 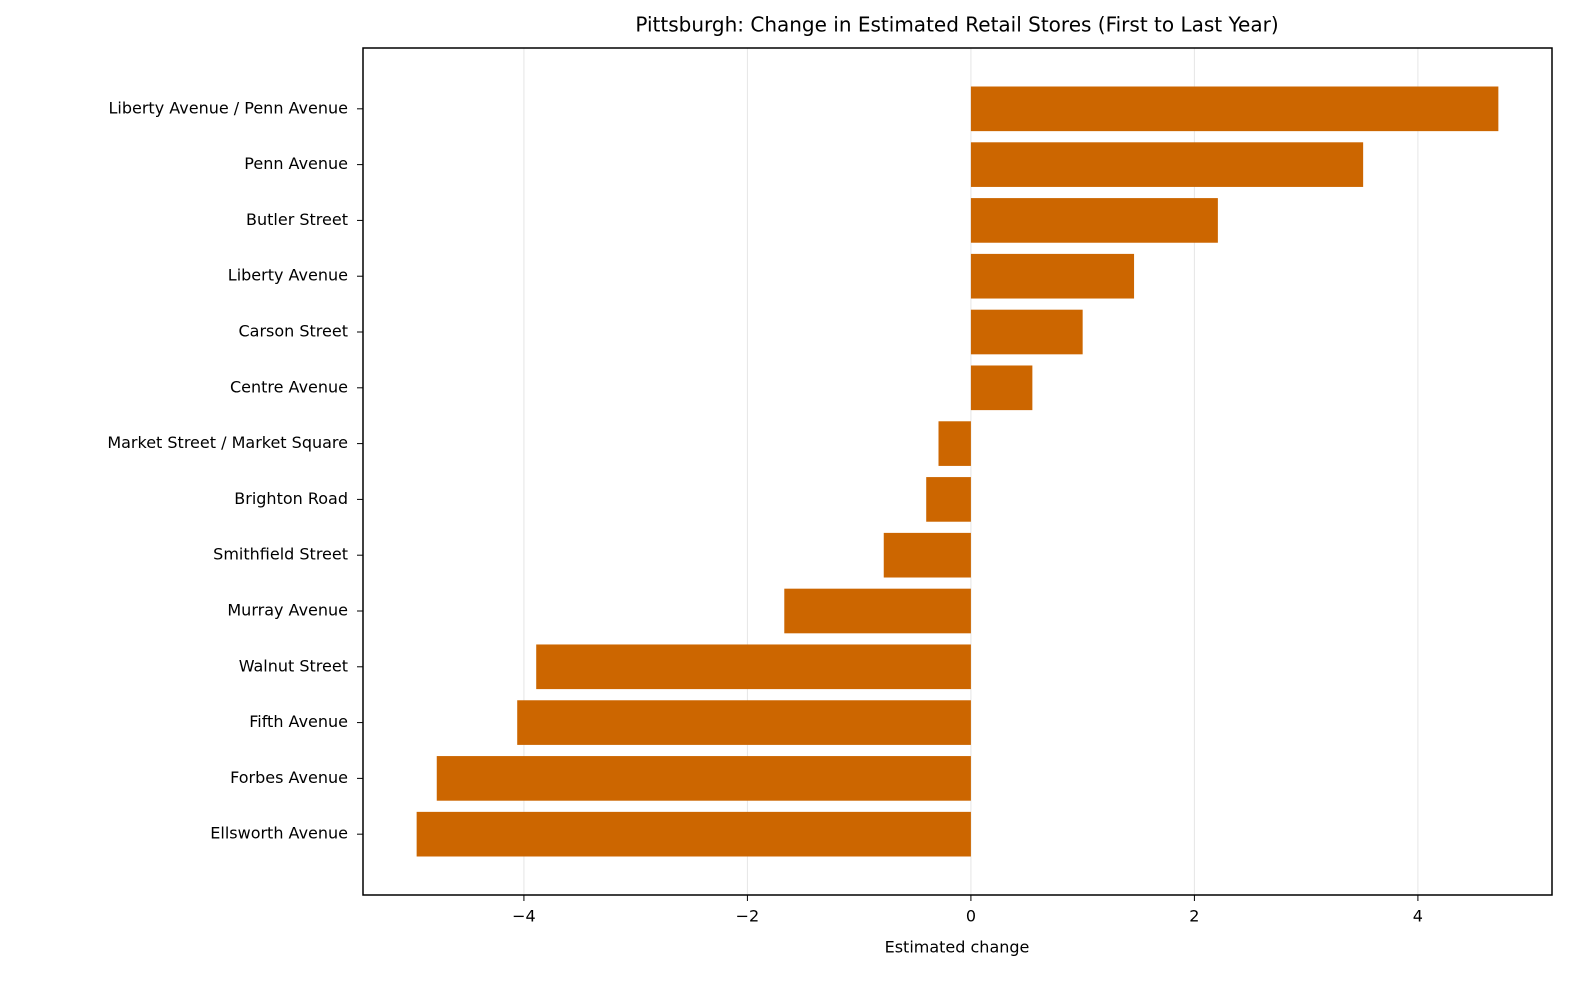 What do you see at coordinates (289, 386) in the screenshot?
I see `y-tick-label: Centre Avenue` at bounding box center [289, 386].